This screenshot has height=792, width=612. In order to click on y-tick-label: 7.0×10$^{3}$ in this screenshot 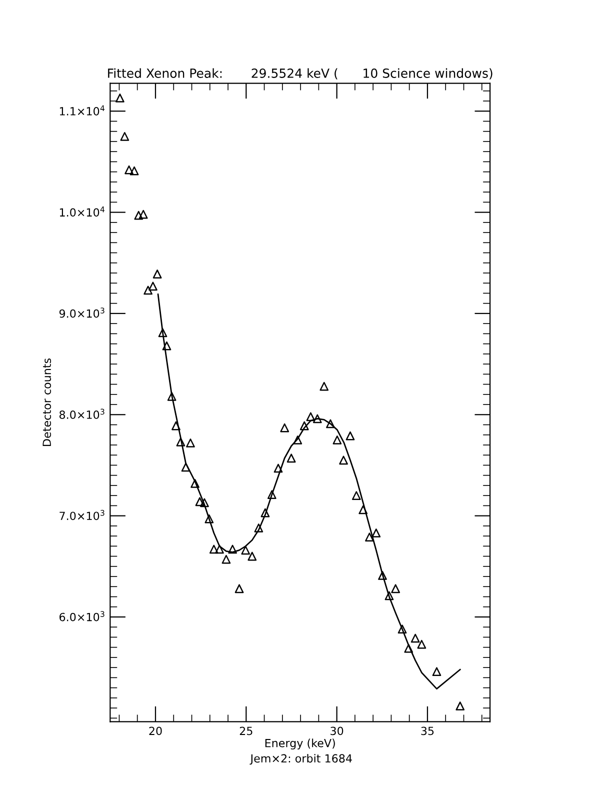, I will do `click(82, 515)`.